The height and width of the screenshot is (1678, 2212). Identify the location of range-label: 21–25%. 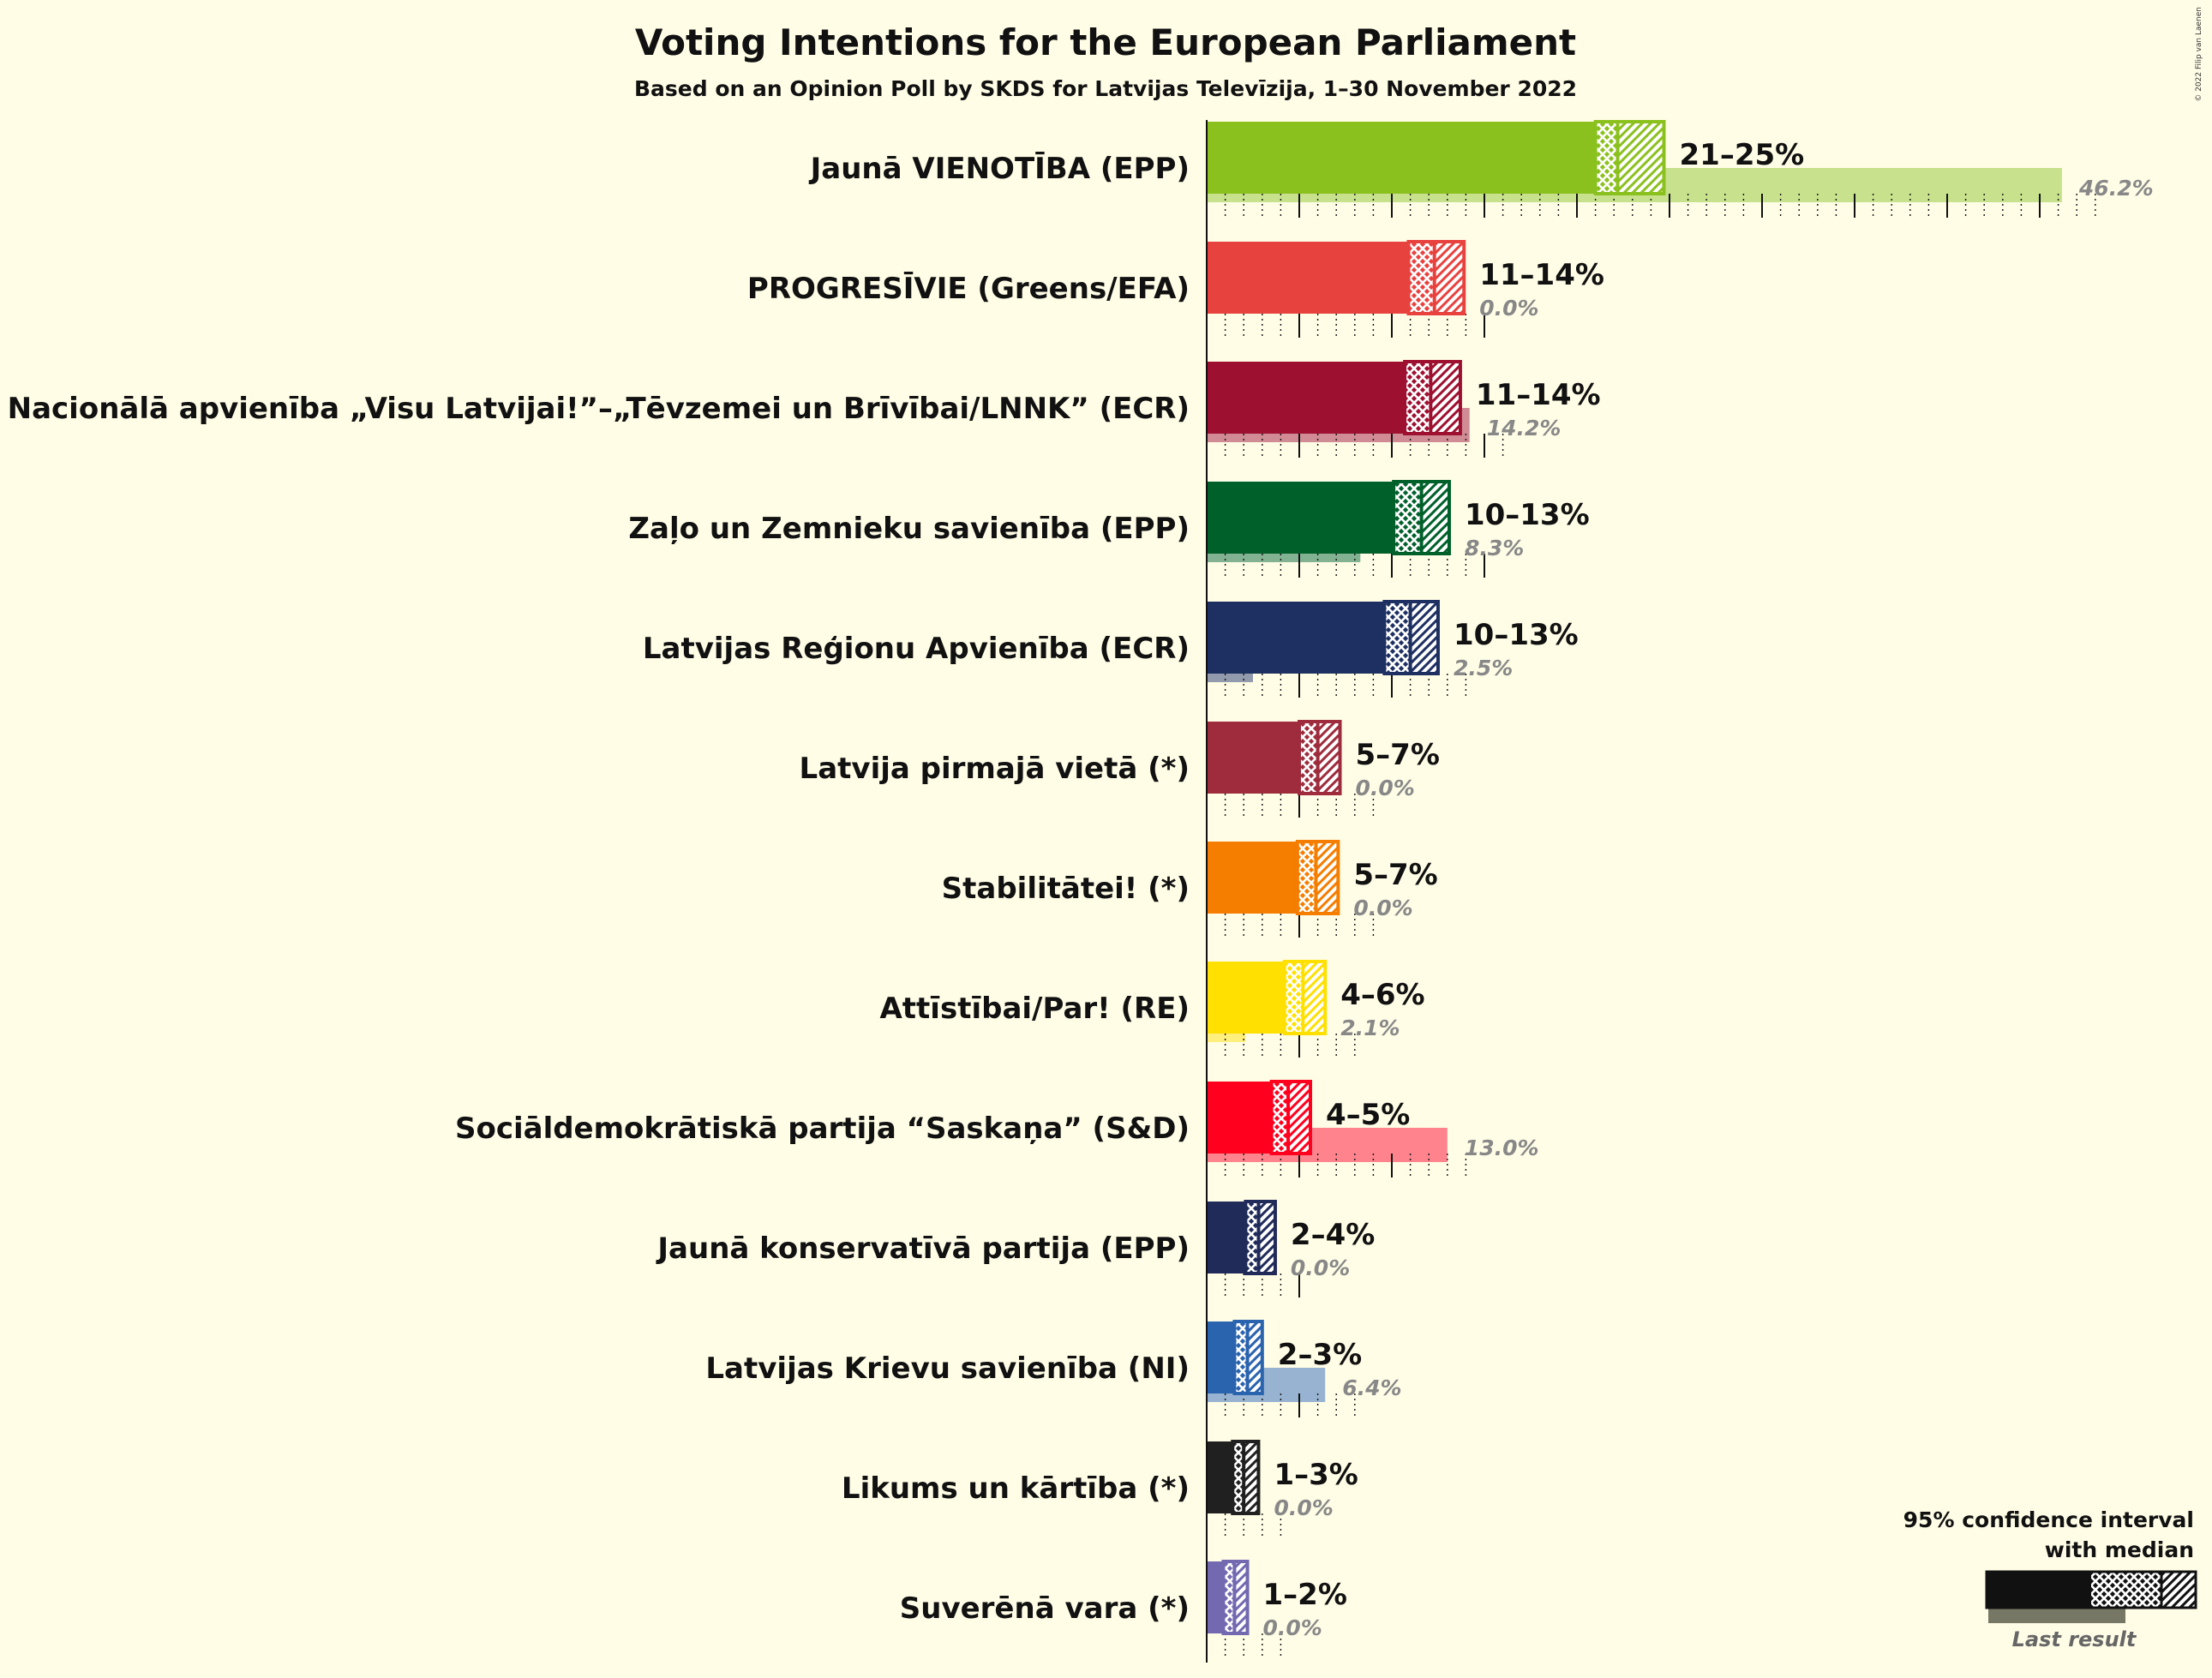
(1743, 155).